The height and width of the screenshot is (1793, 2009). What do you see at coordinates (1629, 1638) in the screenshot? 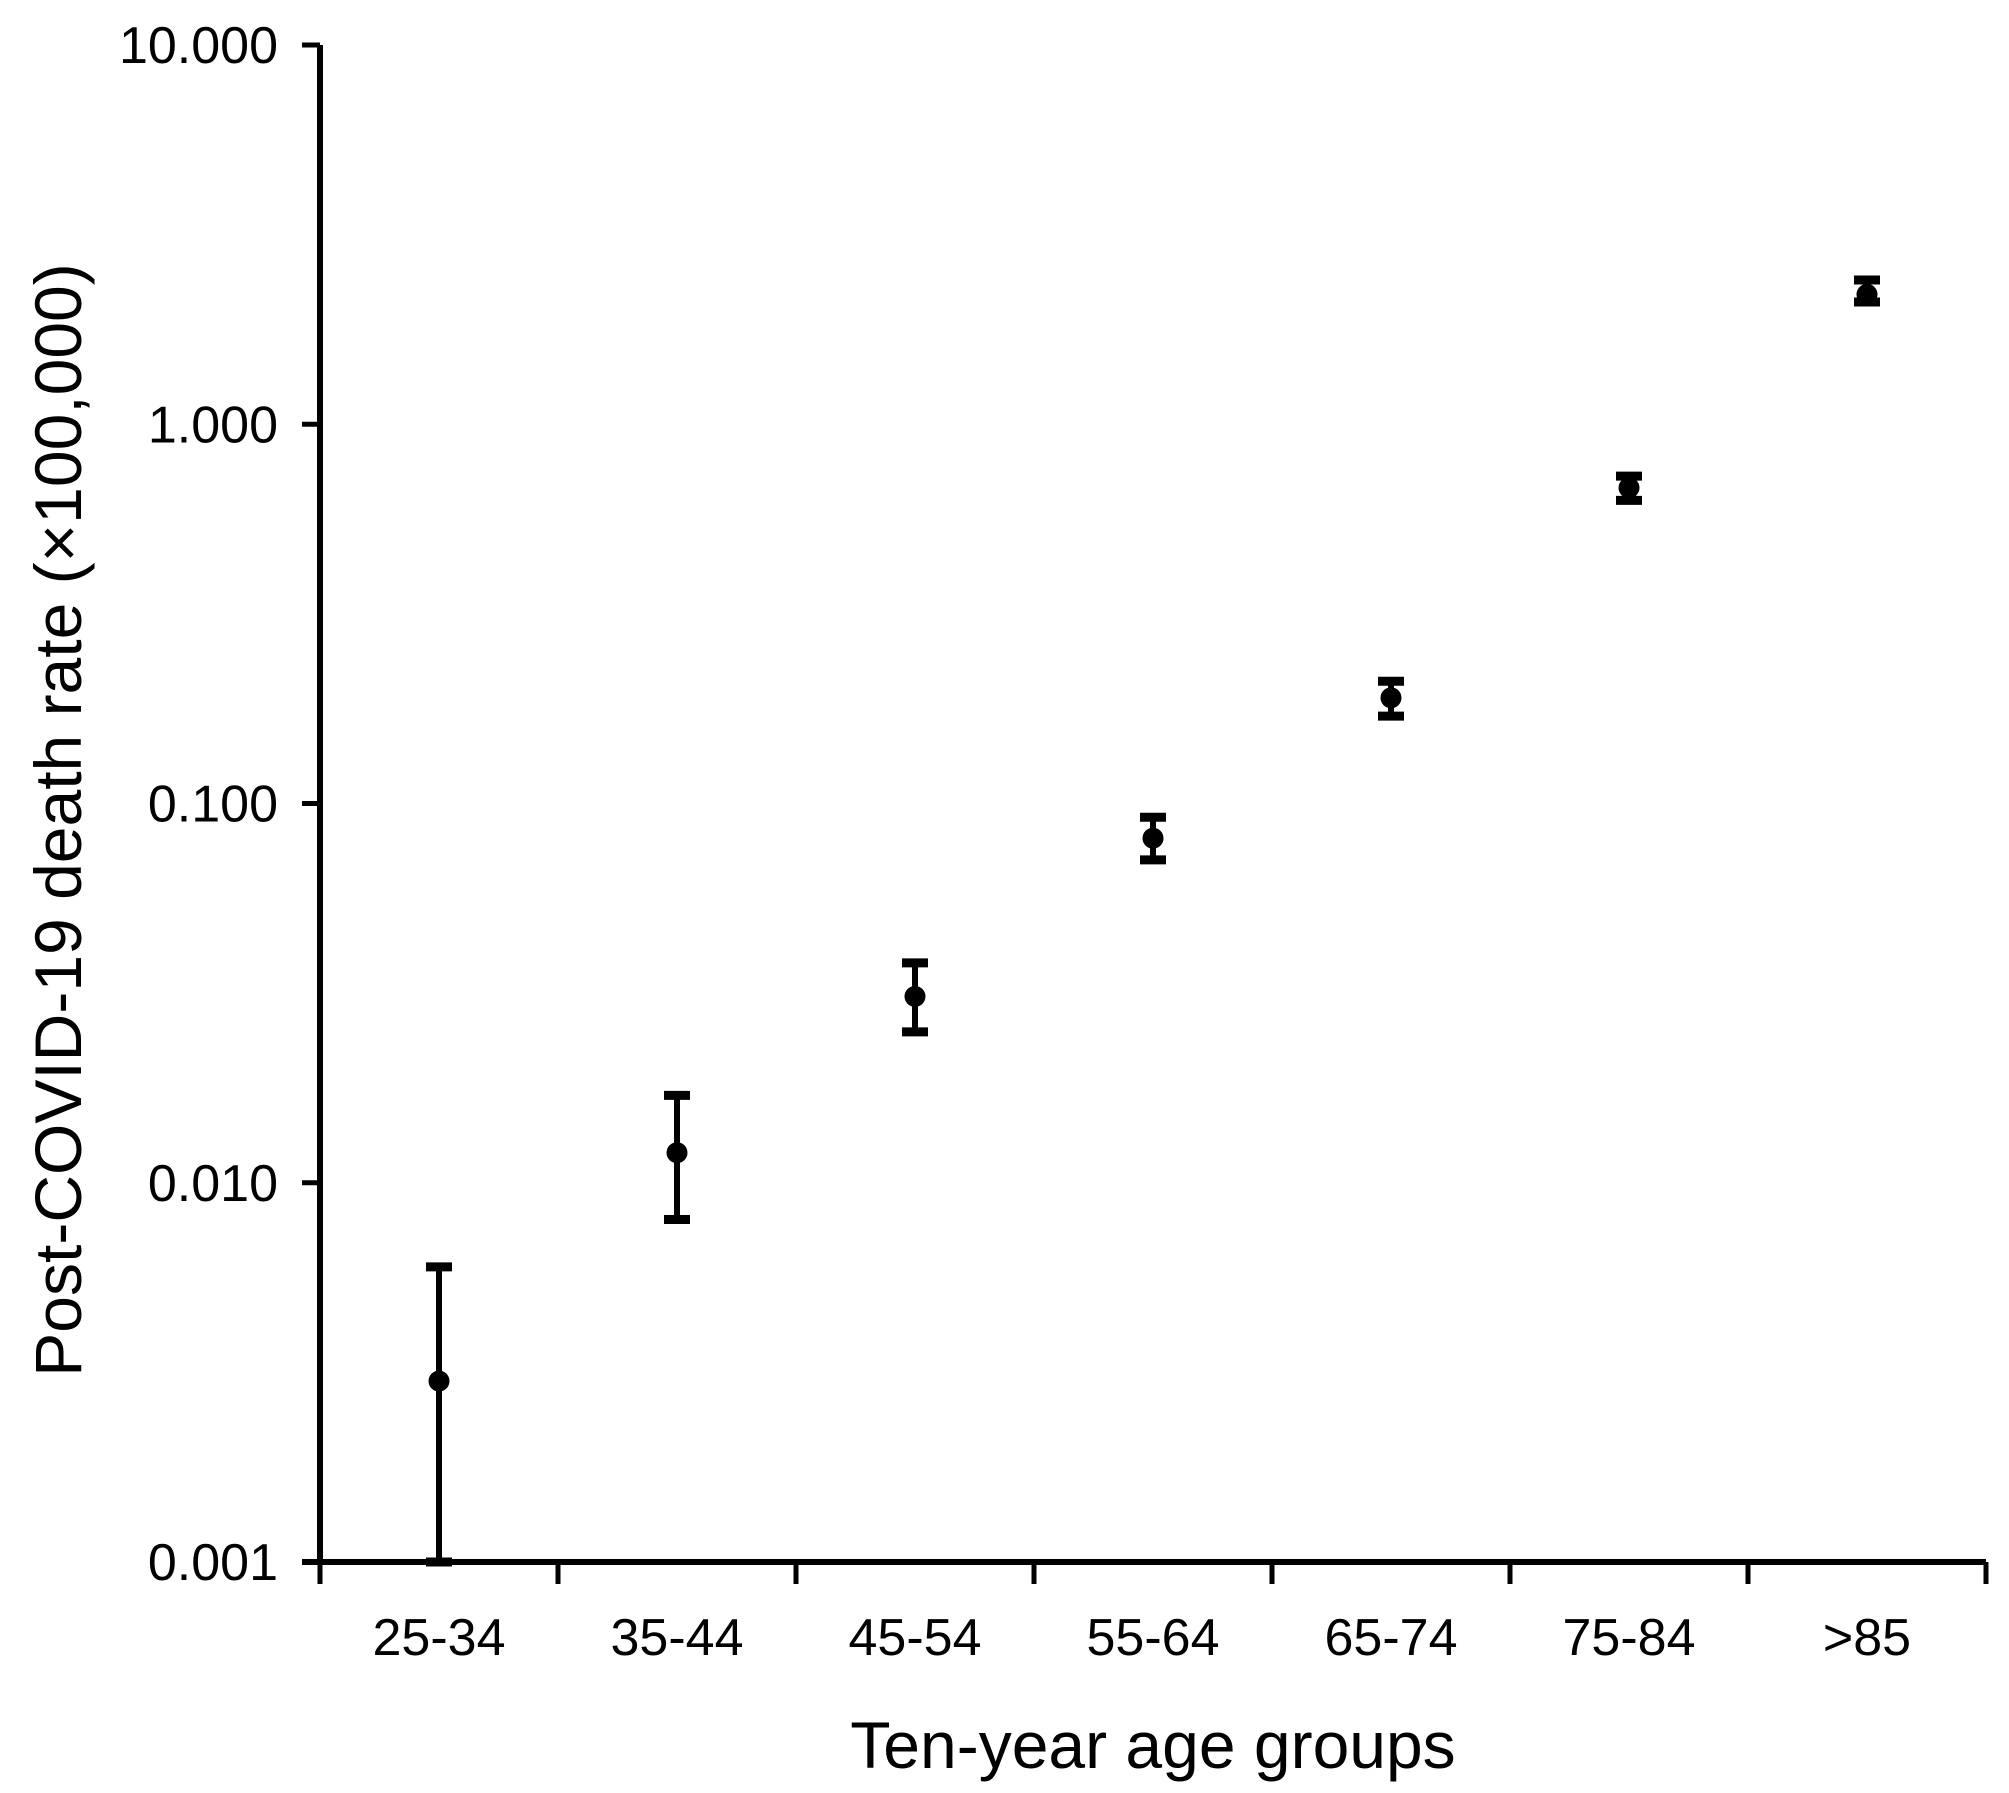
I see `x-tick-label: 75-84` at bounding box center [1629, 1638].